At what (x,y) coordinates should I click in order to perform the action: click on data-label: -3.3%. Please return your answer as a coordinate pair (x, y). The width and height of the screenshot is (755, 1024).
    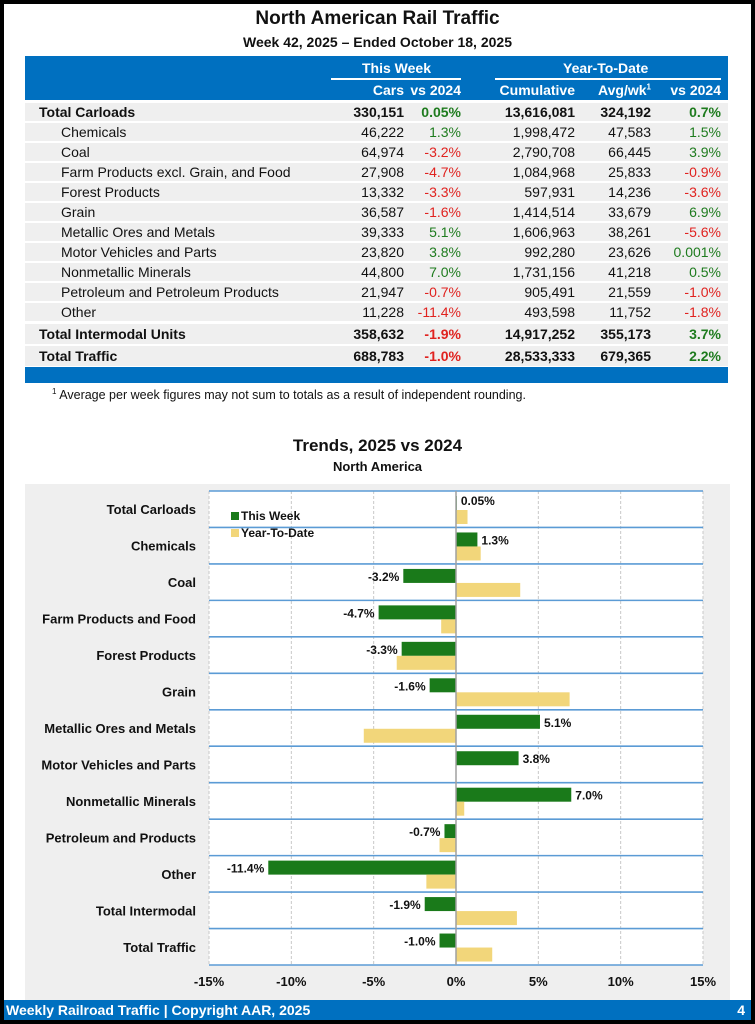
    Looking at the image, I should click on (382, 650).